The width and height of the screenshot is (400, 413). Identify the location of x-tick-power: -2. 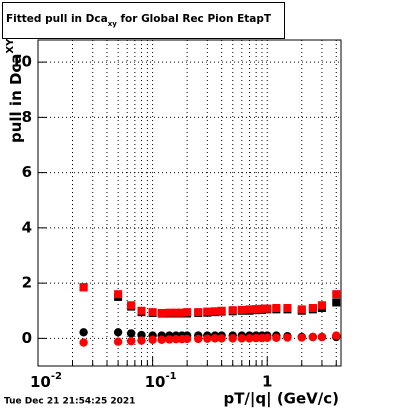
(56, 376).